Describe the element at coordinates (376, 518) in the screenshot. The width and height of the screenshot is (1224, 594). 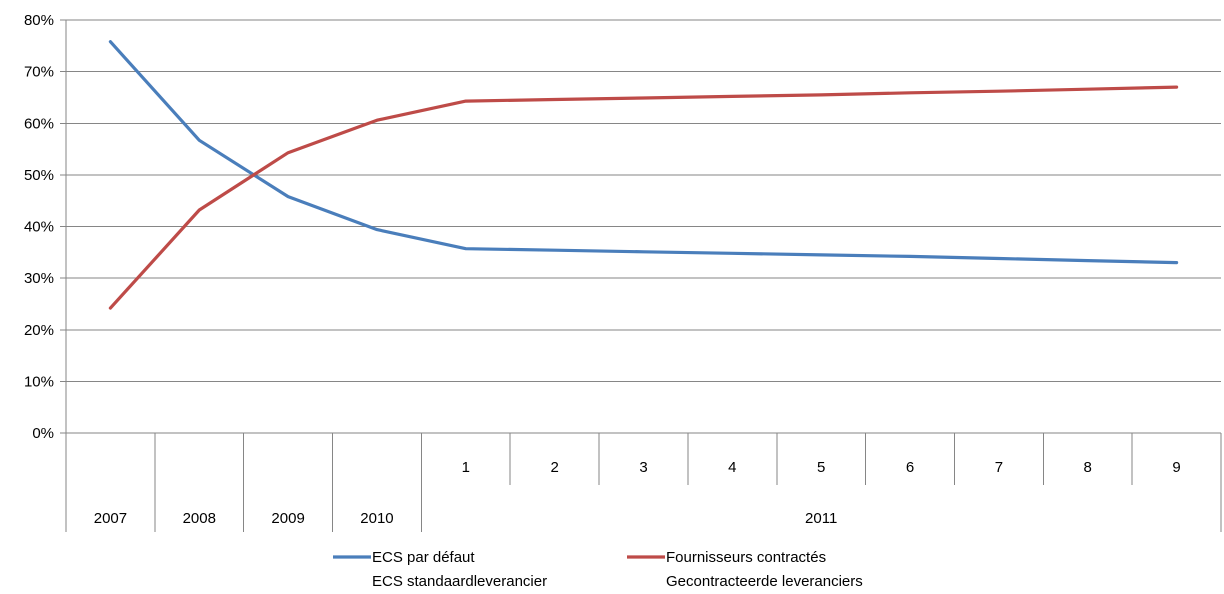
I see `x-group-label: 2010` at that location.